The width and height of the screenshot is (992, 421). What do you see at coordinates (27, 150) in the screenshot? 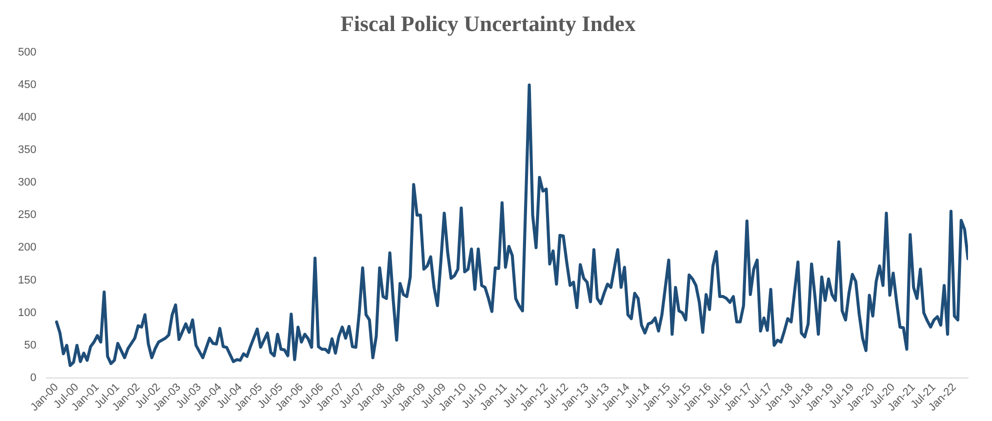
I see `y-tick-label: 350` at bounding box center [27, 150].